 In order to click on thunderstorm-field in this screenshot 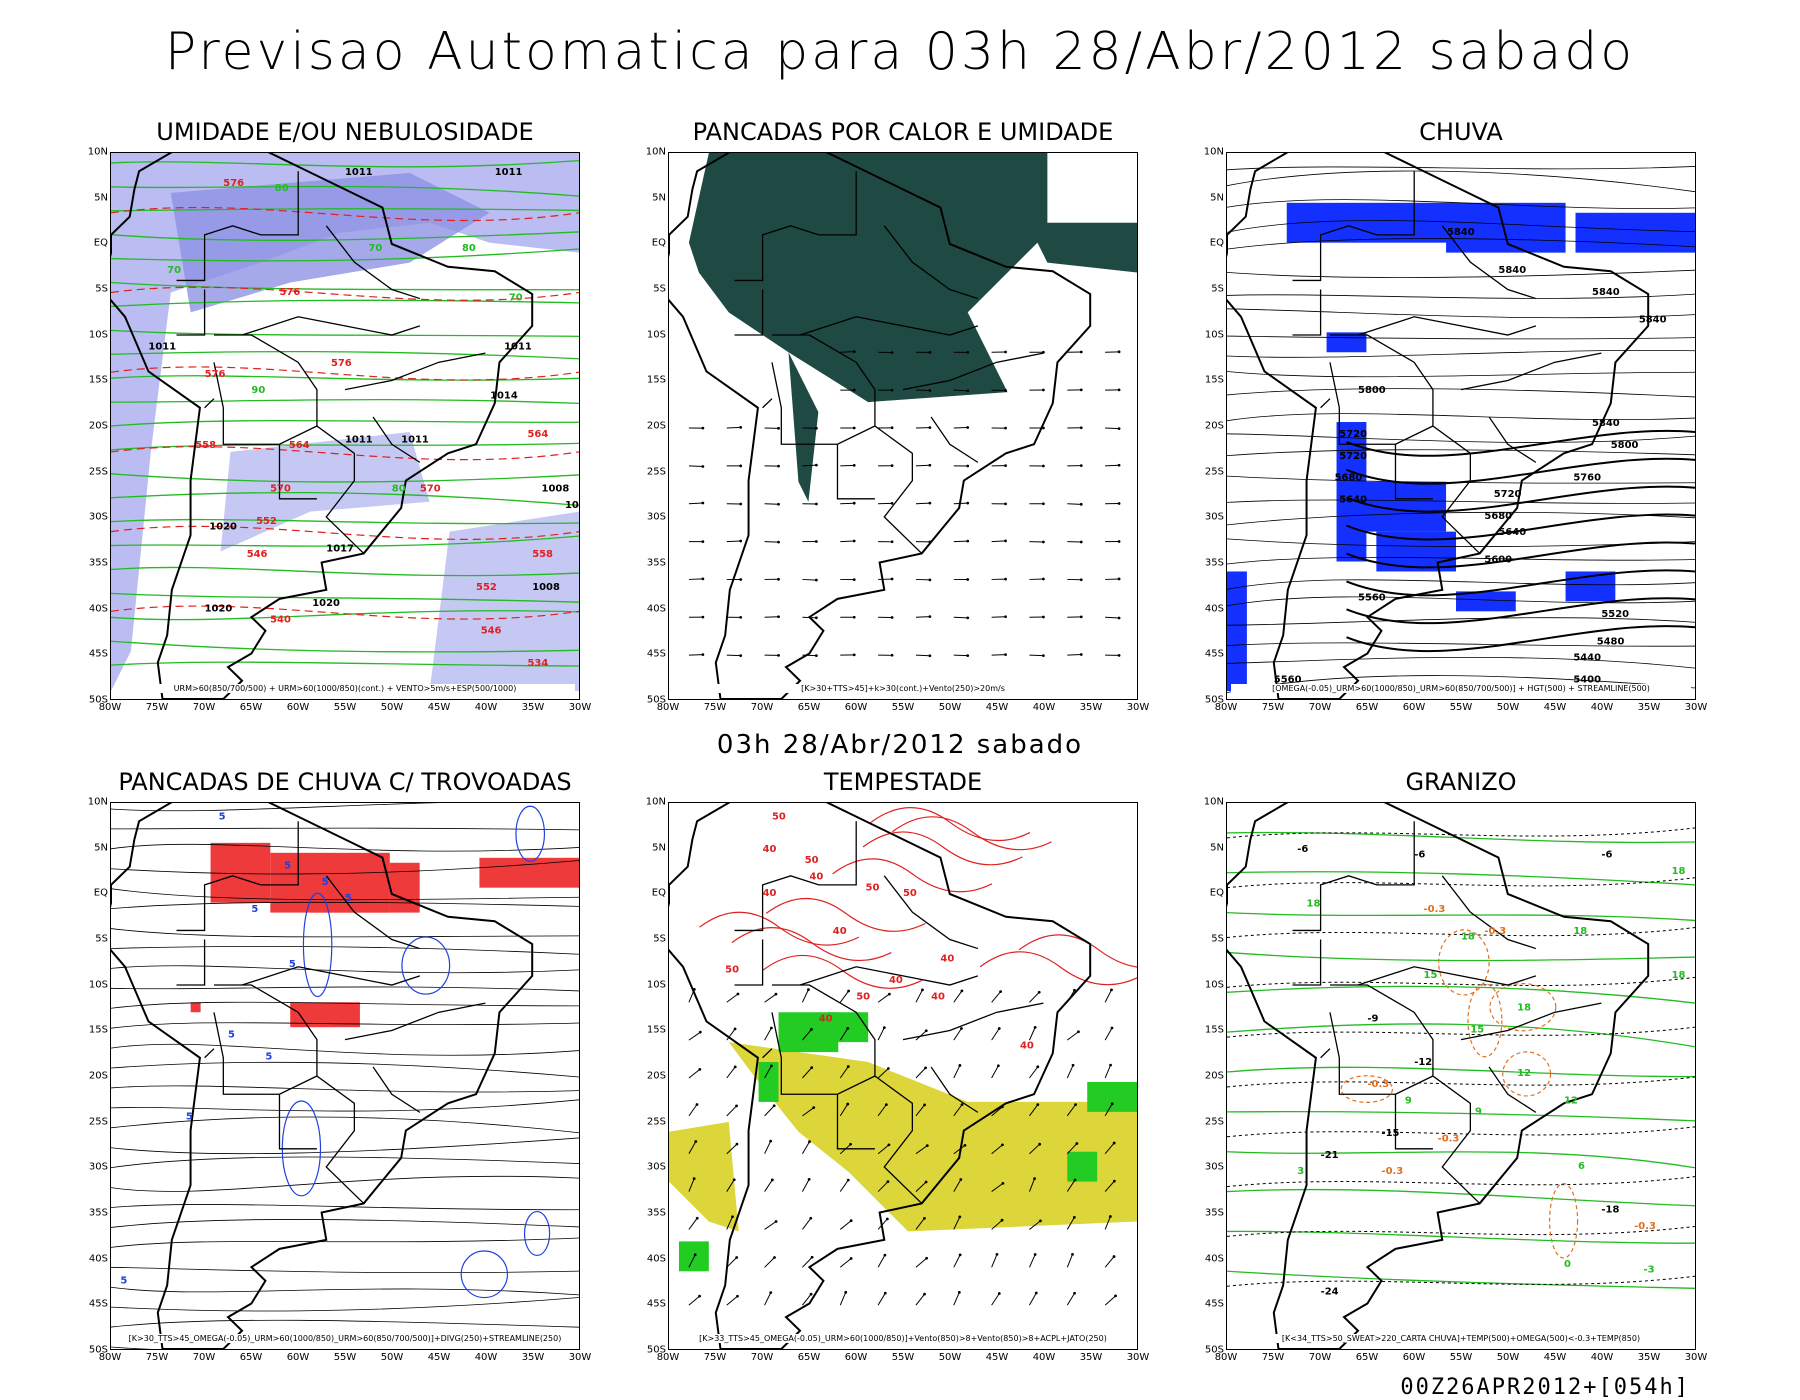, I will do `click(345, 1076)`.